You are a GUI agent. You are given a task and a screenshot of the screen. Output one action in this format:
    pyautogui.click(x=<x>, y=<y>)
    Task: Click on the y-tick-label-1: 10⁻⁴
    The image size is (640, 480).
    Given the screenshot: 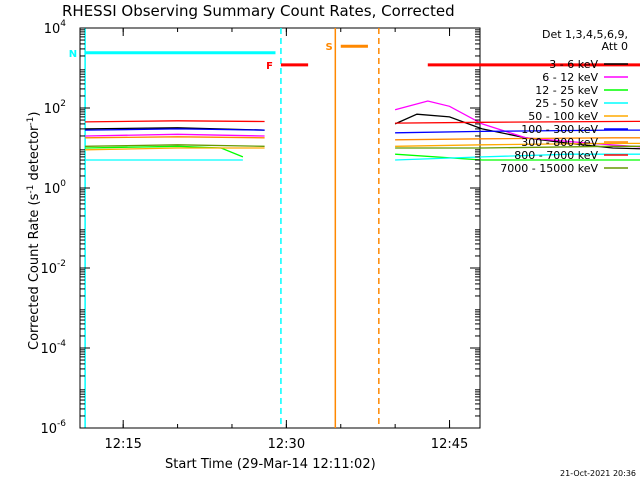 What is the action you would take?
    pyautogui.click(x=53, y=348)
    